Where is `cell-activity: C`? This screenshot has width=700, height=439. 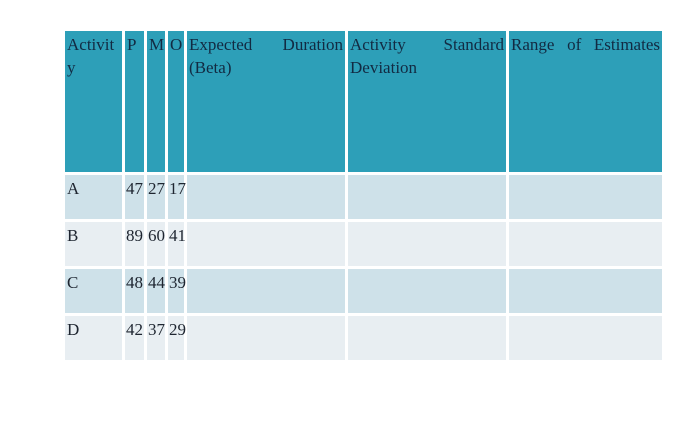
cell-activity: C is located at coordinates (93, 291).